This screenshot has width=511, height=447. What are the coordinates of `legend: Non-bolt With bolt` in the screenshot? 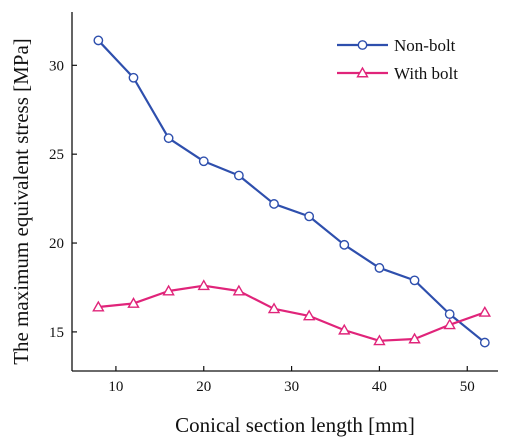 It's located at (397, 59).